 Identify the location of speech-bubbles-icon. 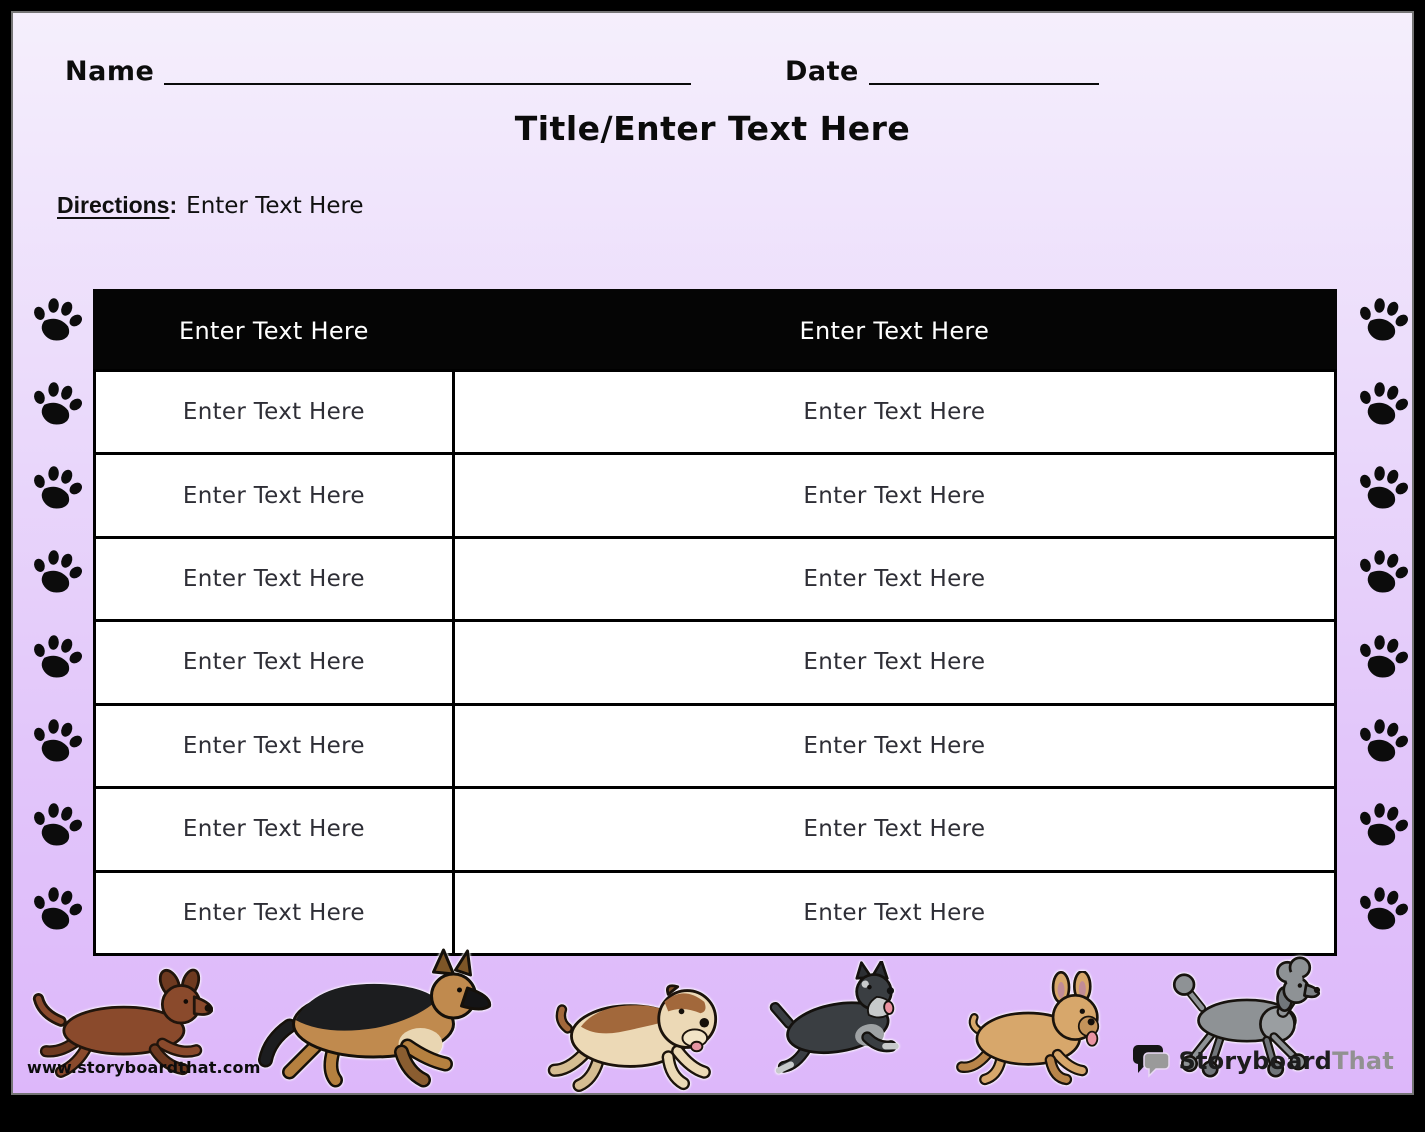
(1152, 1061).